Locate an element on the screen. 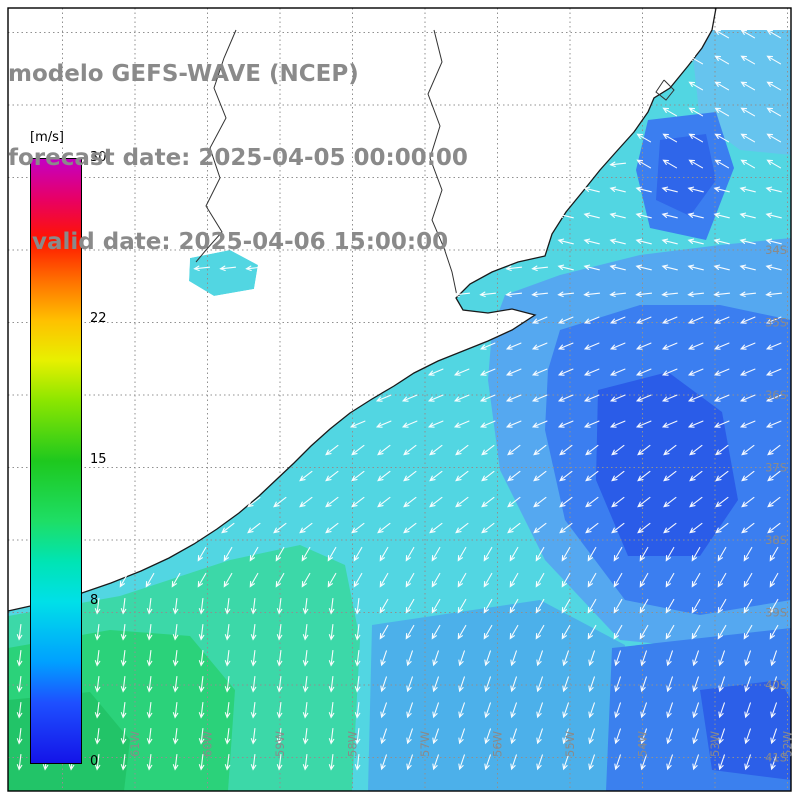 This screenshot has width=800, height=800. colorbar-tick-label: 15 is located at coordinates (98, 459).